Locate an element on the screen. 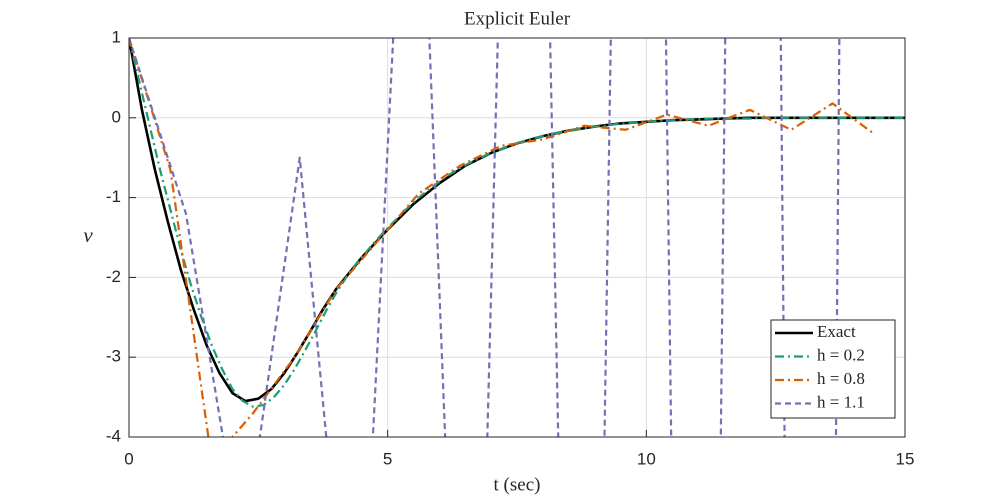  y-tick-label: 0 is located at coordinates (116, 116).